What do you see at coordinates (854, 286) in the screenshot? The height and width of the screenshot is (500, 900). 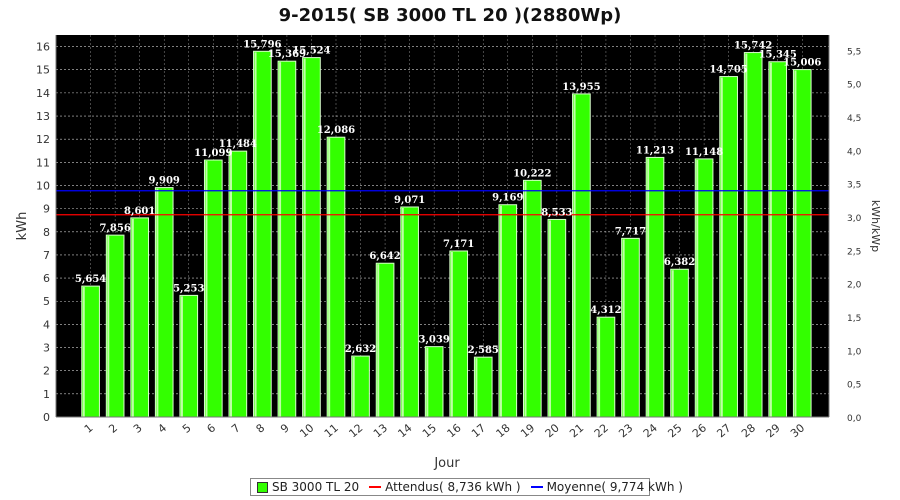 I see `y2-tick-label: 2,0` at bounding box center [854, 286].